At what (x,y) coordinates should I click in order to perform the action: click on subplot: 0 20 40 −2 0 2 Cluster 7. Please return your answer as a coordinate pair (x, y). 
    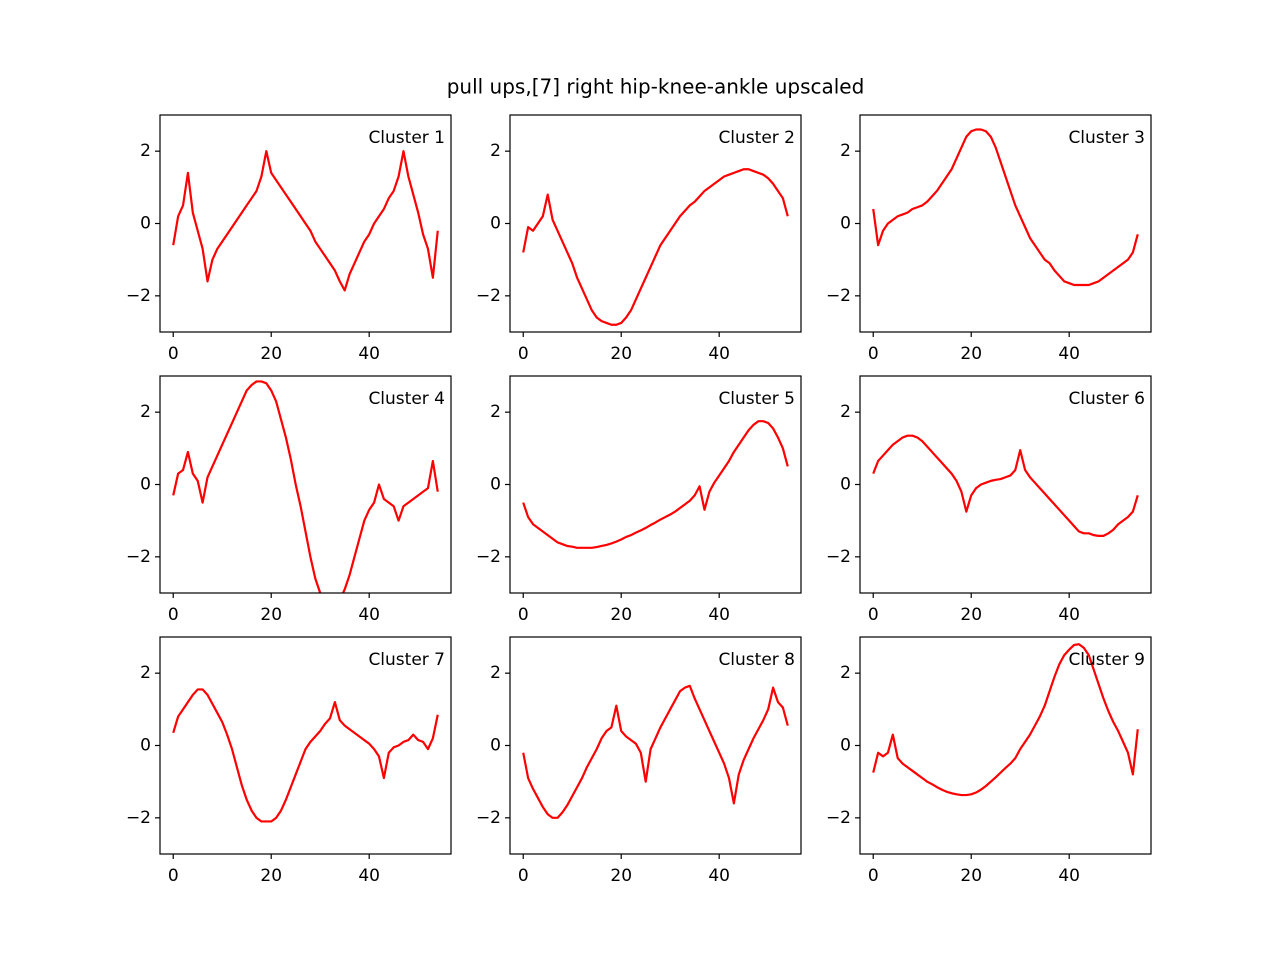
    Looking at the image, I should click on (289, 761).